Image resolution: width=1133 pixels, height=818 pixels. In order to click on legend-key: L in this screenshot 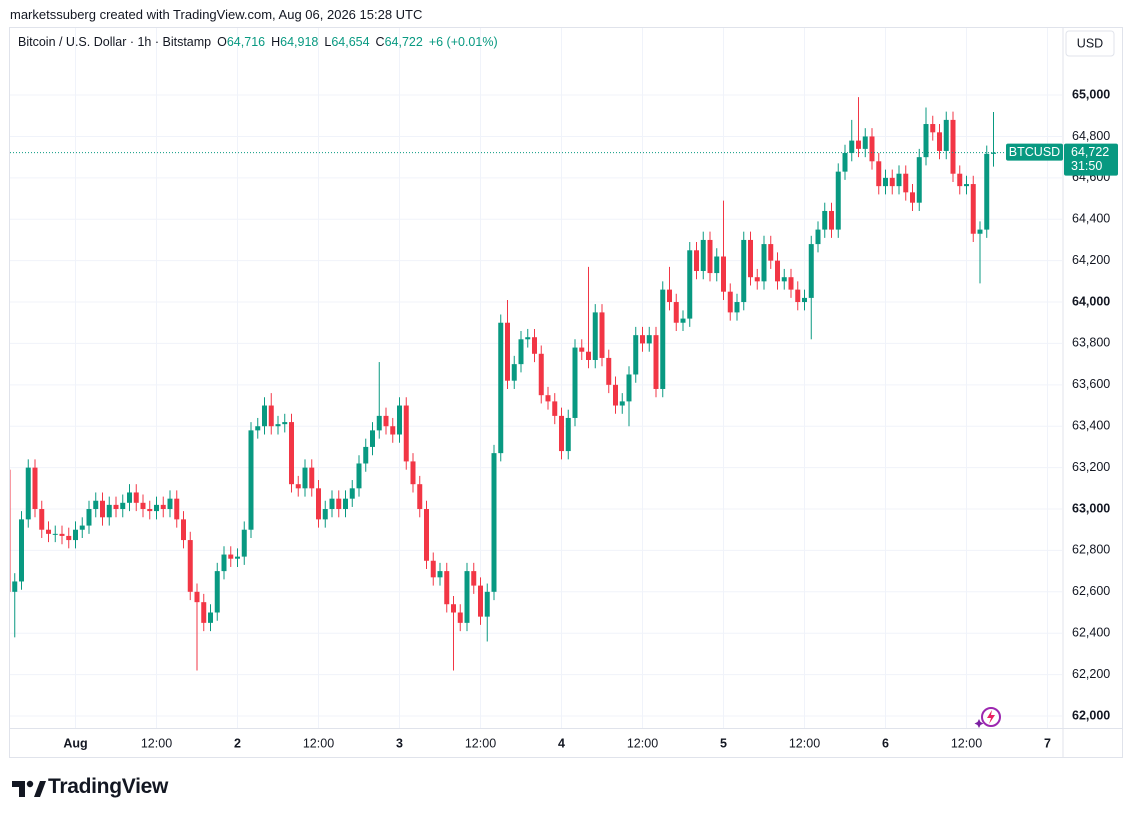, I will do `click(328, 42)`.